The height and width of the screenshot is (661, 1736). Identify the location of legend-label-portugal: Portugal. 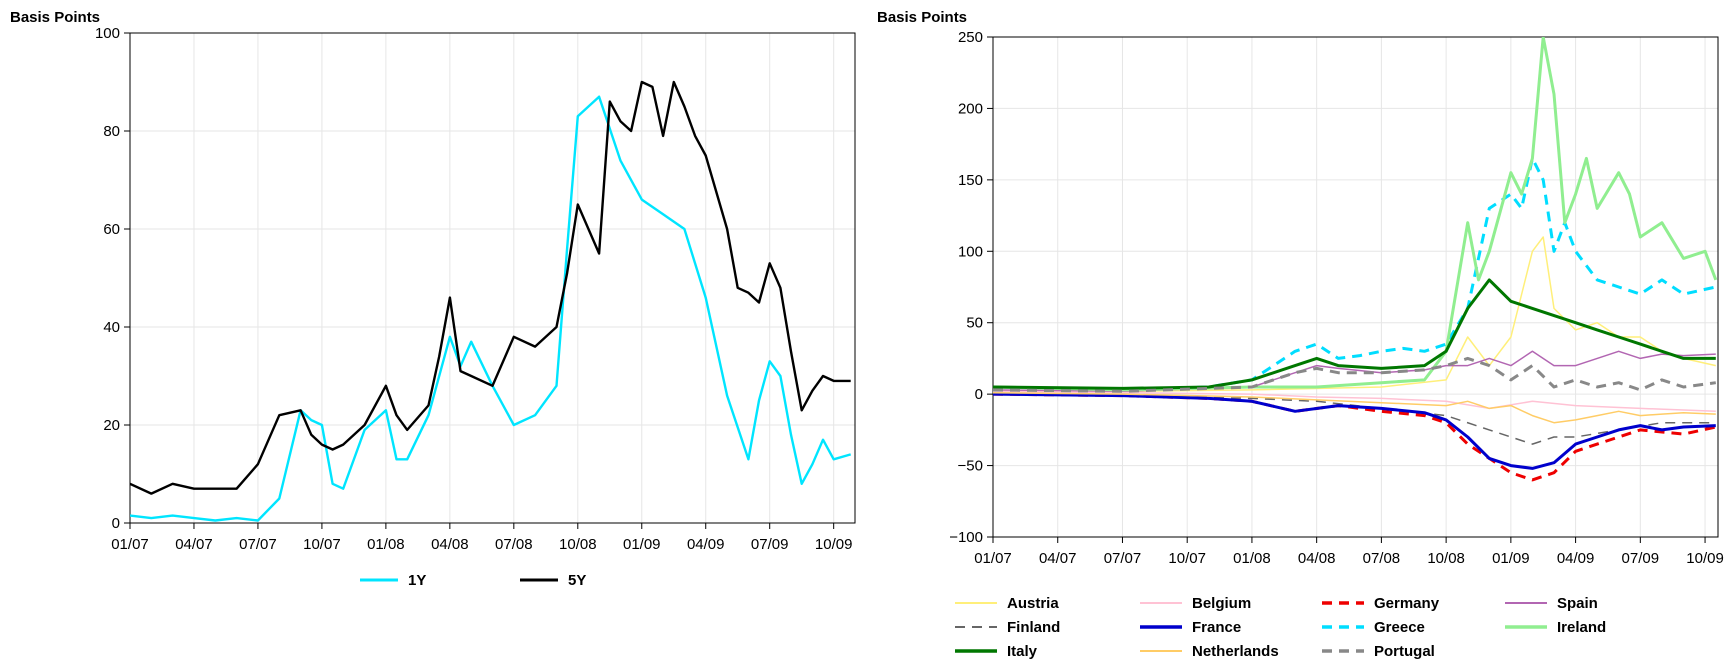
(1404, 651).